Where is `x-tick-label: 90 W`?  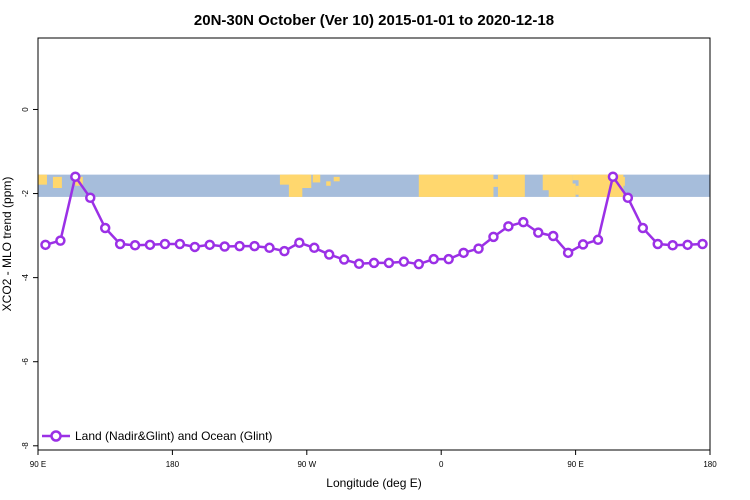 x-tick-label: 90 W is located at coordinates (306, 464).